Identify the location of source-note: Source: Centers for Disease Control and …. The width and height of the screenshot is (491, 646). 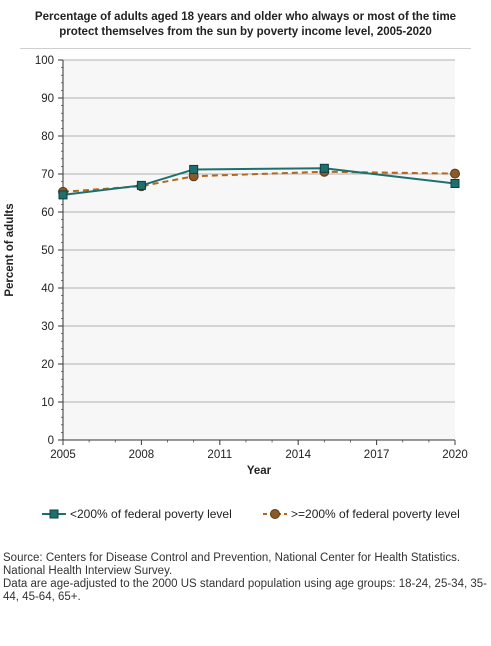
(232, 564).